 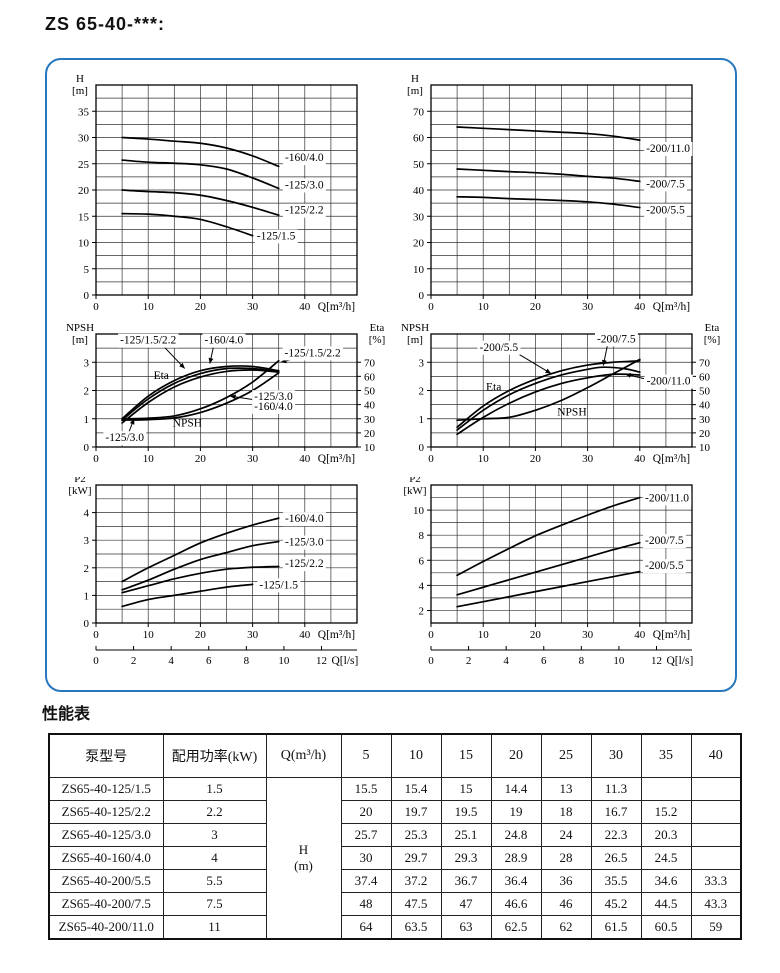 I want to click on table-header-1: 配用功率(kW), so click(x=214, y=755).